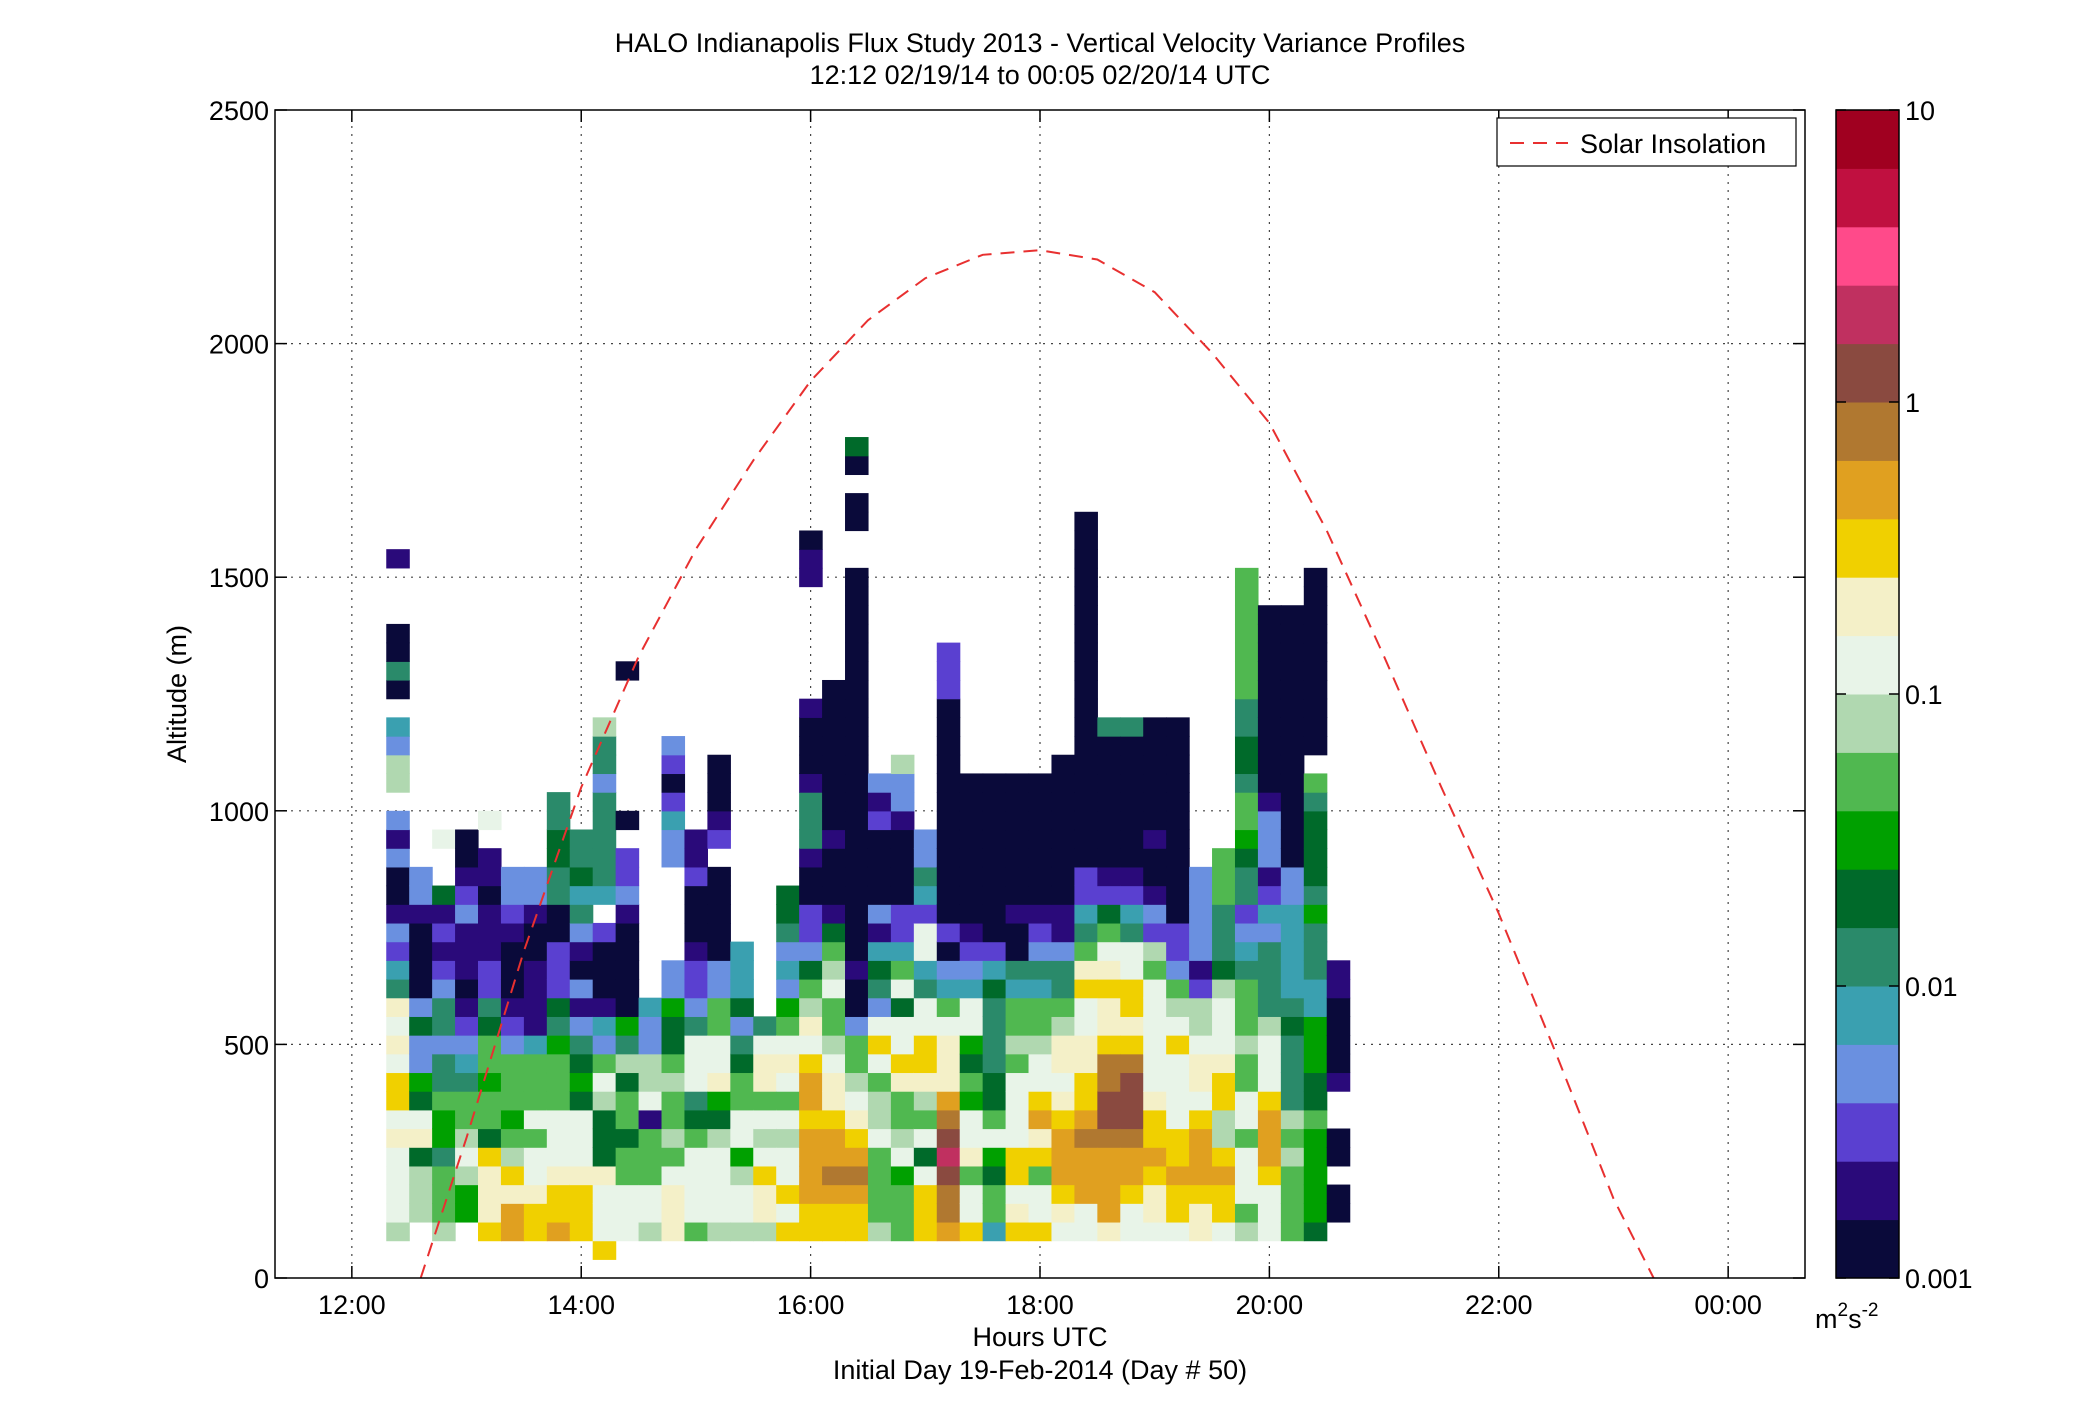 Image resolution: width=2098 pixels, height=1425 pixels. Describe the element at coordinates (1826, 1319) in the screenshot. I see `colorbar-unit-m: m` at that location.